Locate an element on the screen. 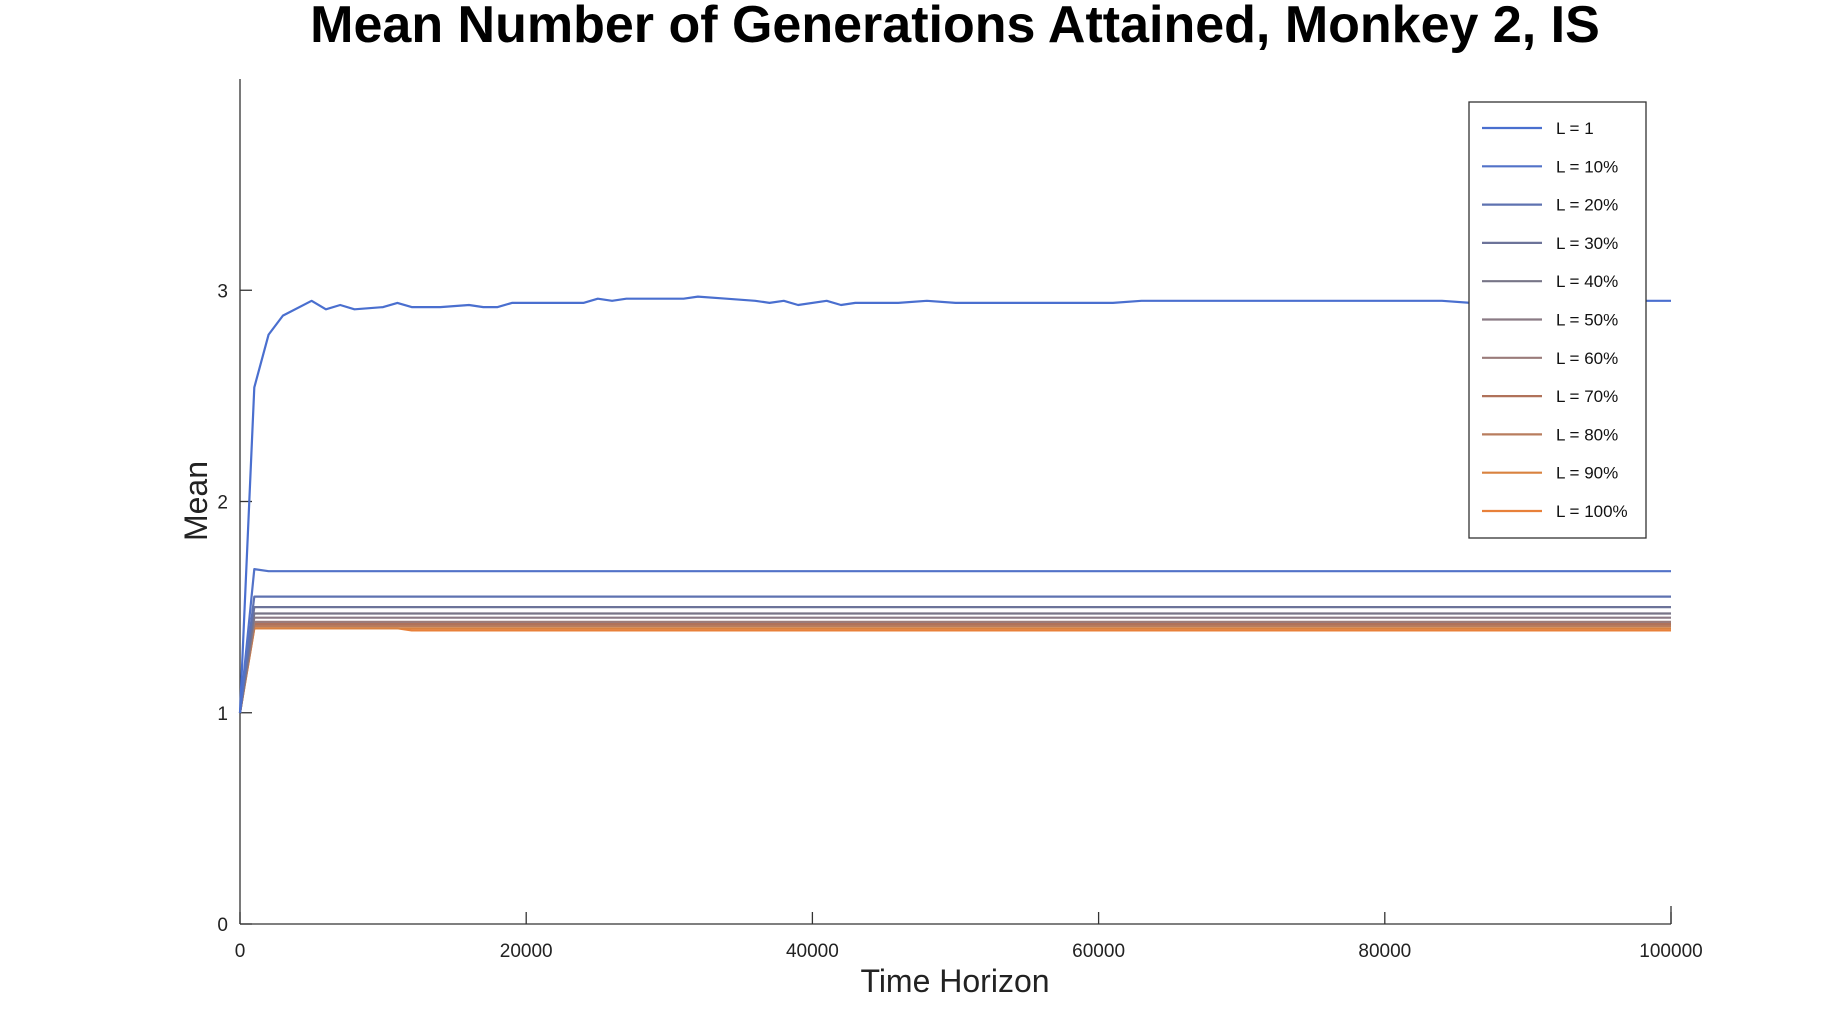  legend-entry-label: L = 10% is located at coordinates (1587, 166).